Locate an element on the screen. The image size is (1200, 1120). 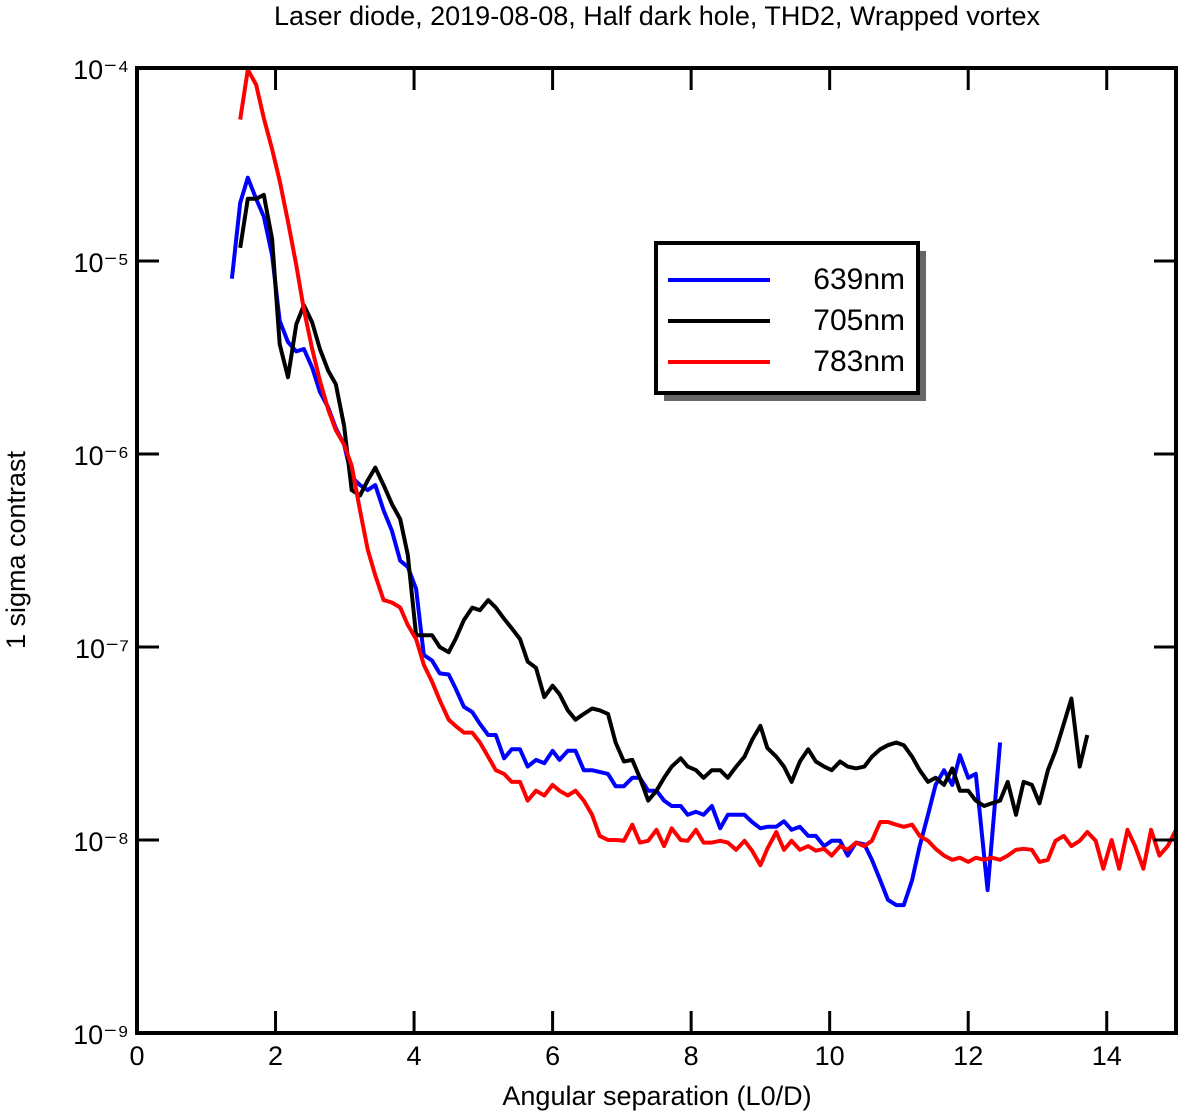
y-tick-label: 10⁻⁹ is located at coordinates (101, 1035).